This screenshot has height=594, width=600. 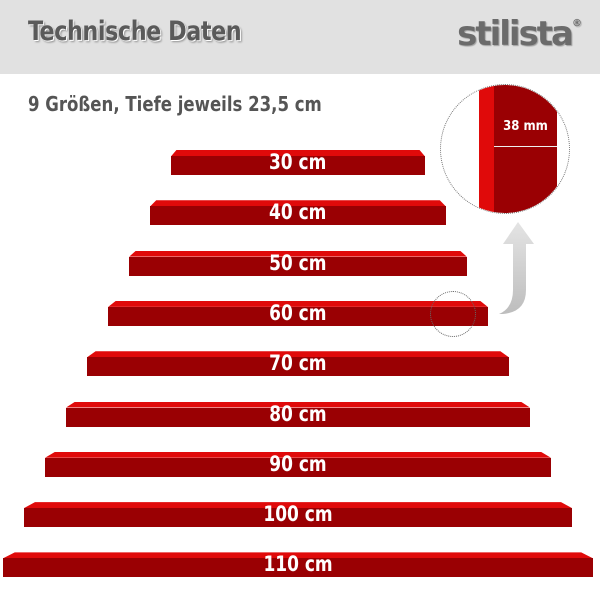 I want to click on detail-source-circle, so click(x=453, y=314).